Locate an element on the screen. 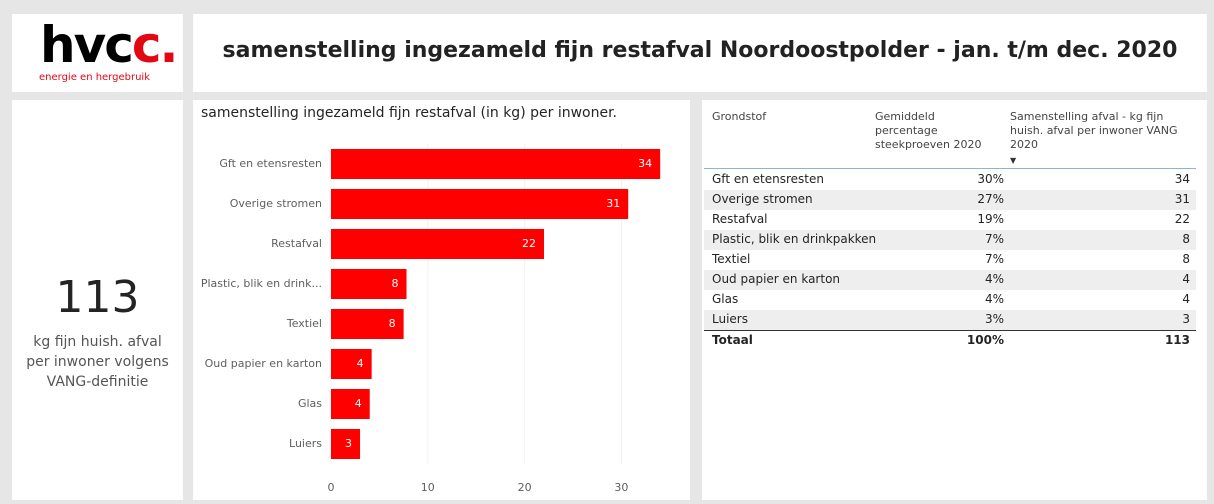  total-cell: 100% is located at coordinates (985, 340).